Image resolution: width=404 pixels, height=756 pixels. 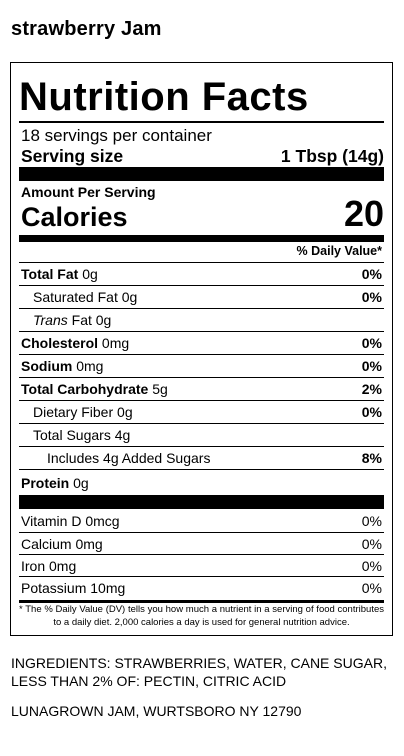 What do you see at coordinates (201, 520) in the screenshot?
I see `vitamin-row: Vitamin D 0mcg 0%` at bounding box center [201, 520].